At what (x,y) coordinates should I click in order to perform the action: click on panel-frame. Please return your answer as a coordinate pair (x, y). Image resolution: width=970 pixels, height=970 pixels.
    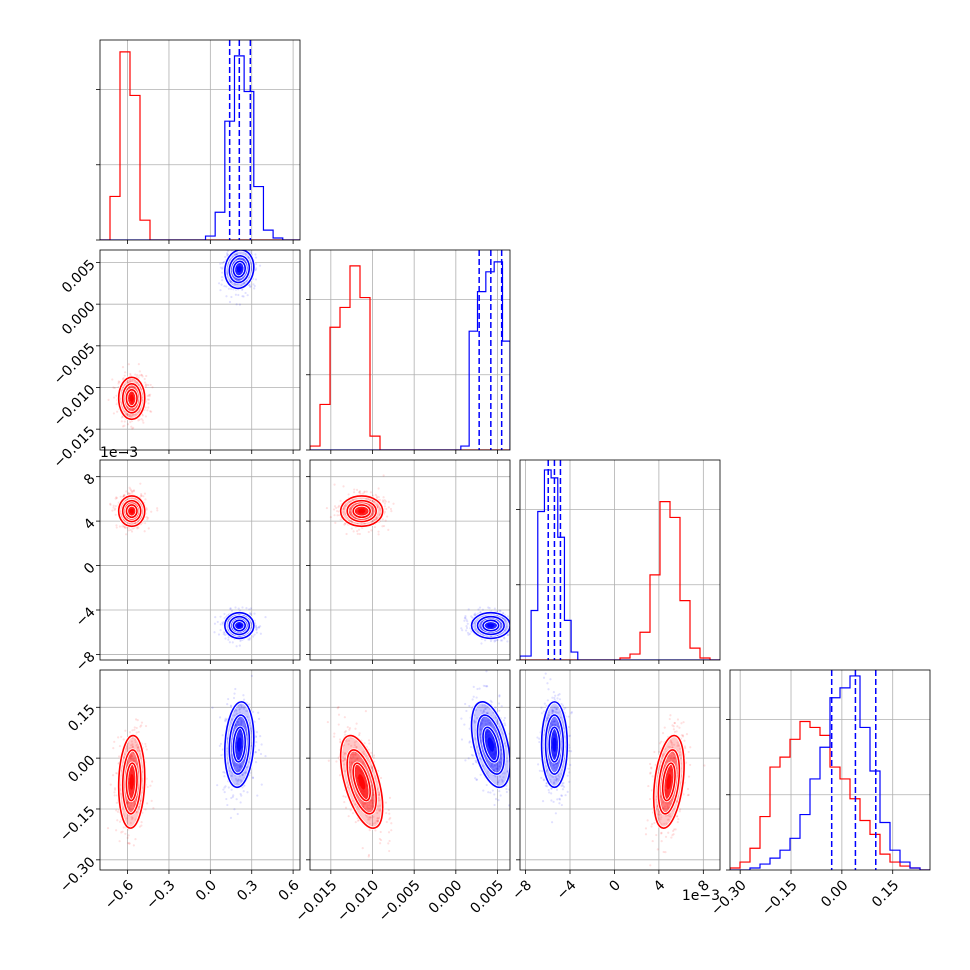
    Looking at the image, I should click on (410, 350).